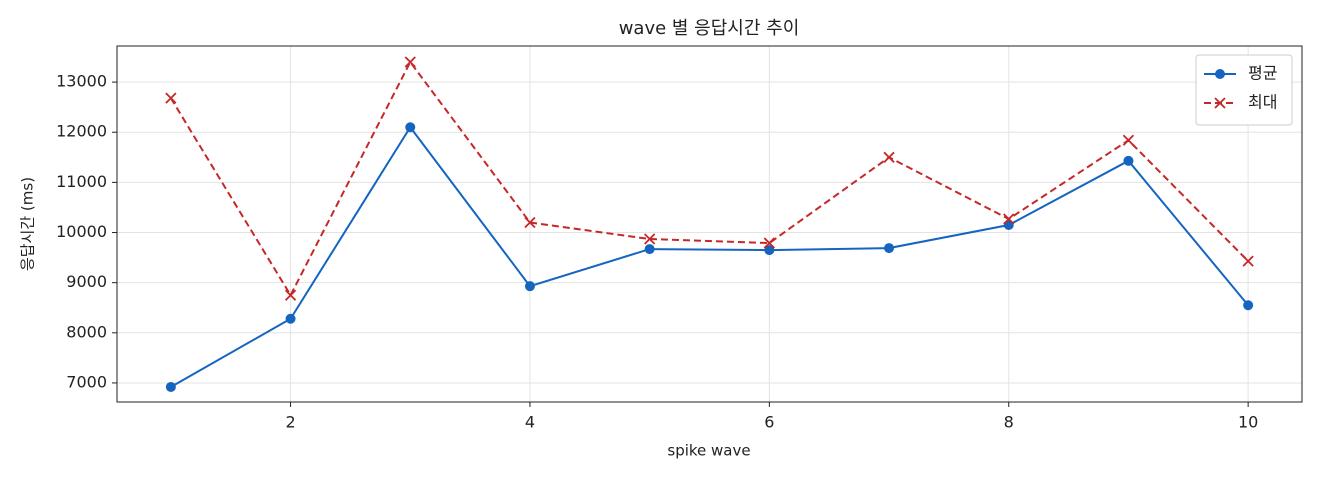 Image resolution: width=1320 pixels, height=484 pixels. Describe the element at coordinates (81, 181) in the screenshot. I see `y-tick-label: 11000` at that location.